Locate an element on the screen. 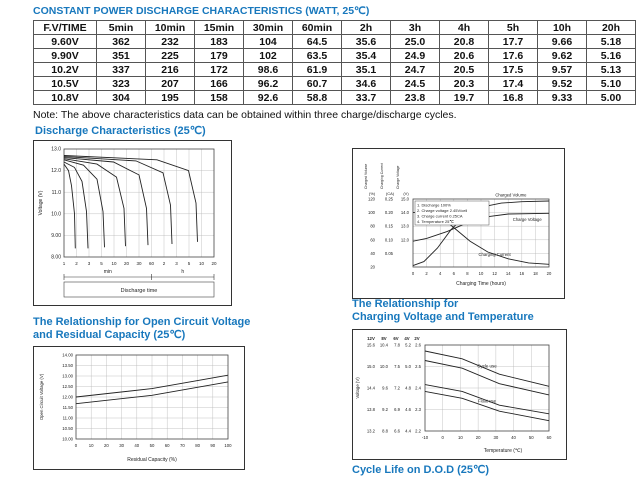 This screenshot has width=640, height=482. svg-text: 13.2 is located at coordinates (371, 431).